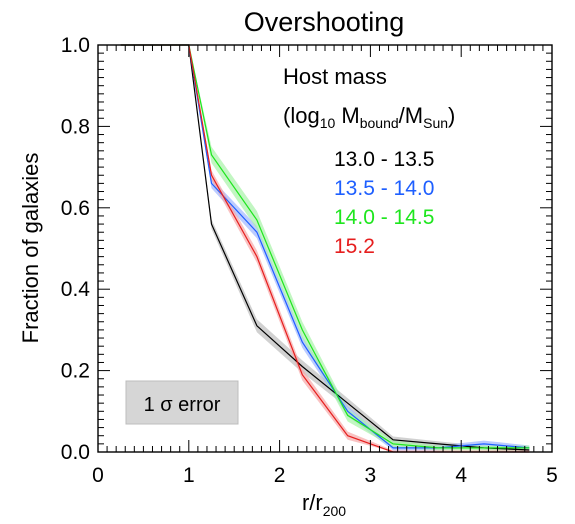  Describe the element at coordinates (98, 475) in the screenshot. I see `x-tick-label: 0` at that location.